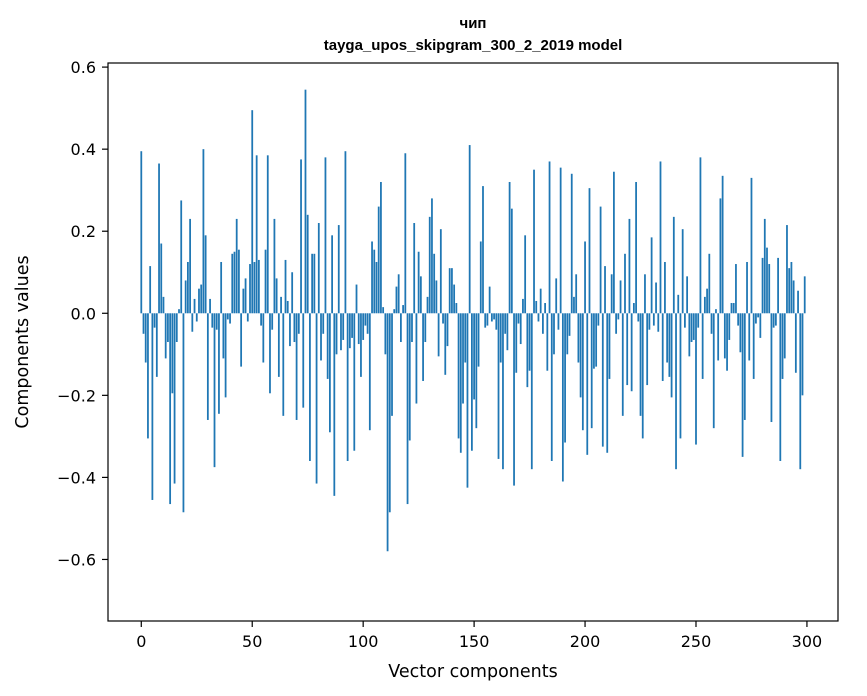 The height and width of the screenshot is (696, 867). What do you see at coordinates (141, 641) in the screenshot?
I see `x-tick-label: 0` at bounding box center [141, 641].